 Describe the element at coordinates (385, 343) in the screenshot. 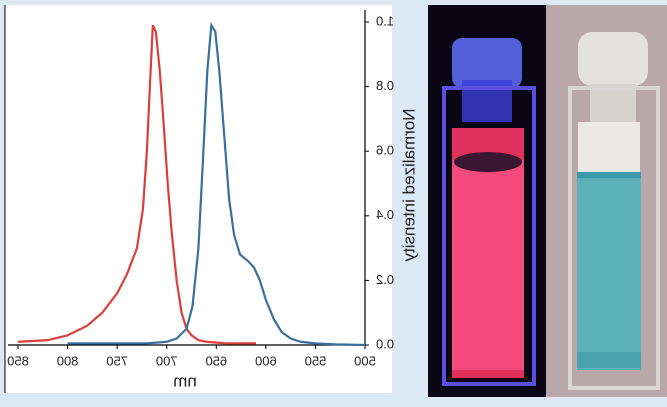

I see `y-tick-label: 0.0` at that location.